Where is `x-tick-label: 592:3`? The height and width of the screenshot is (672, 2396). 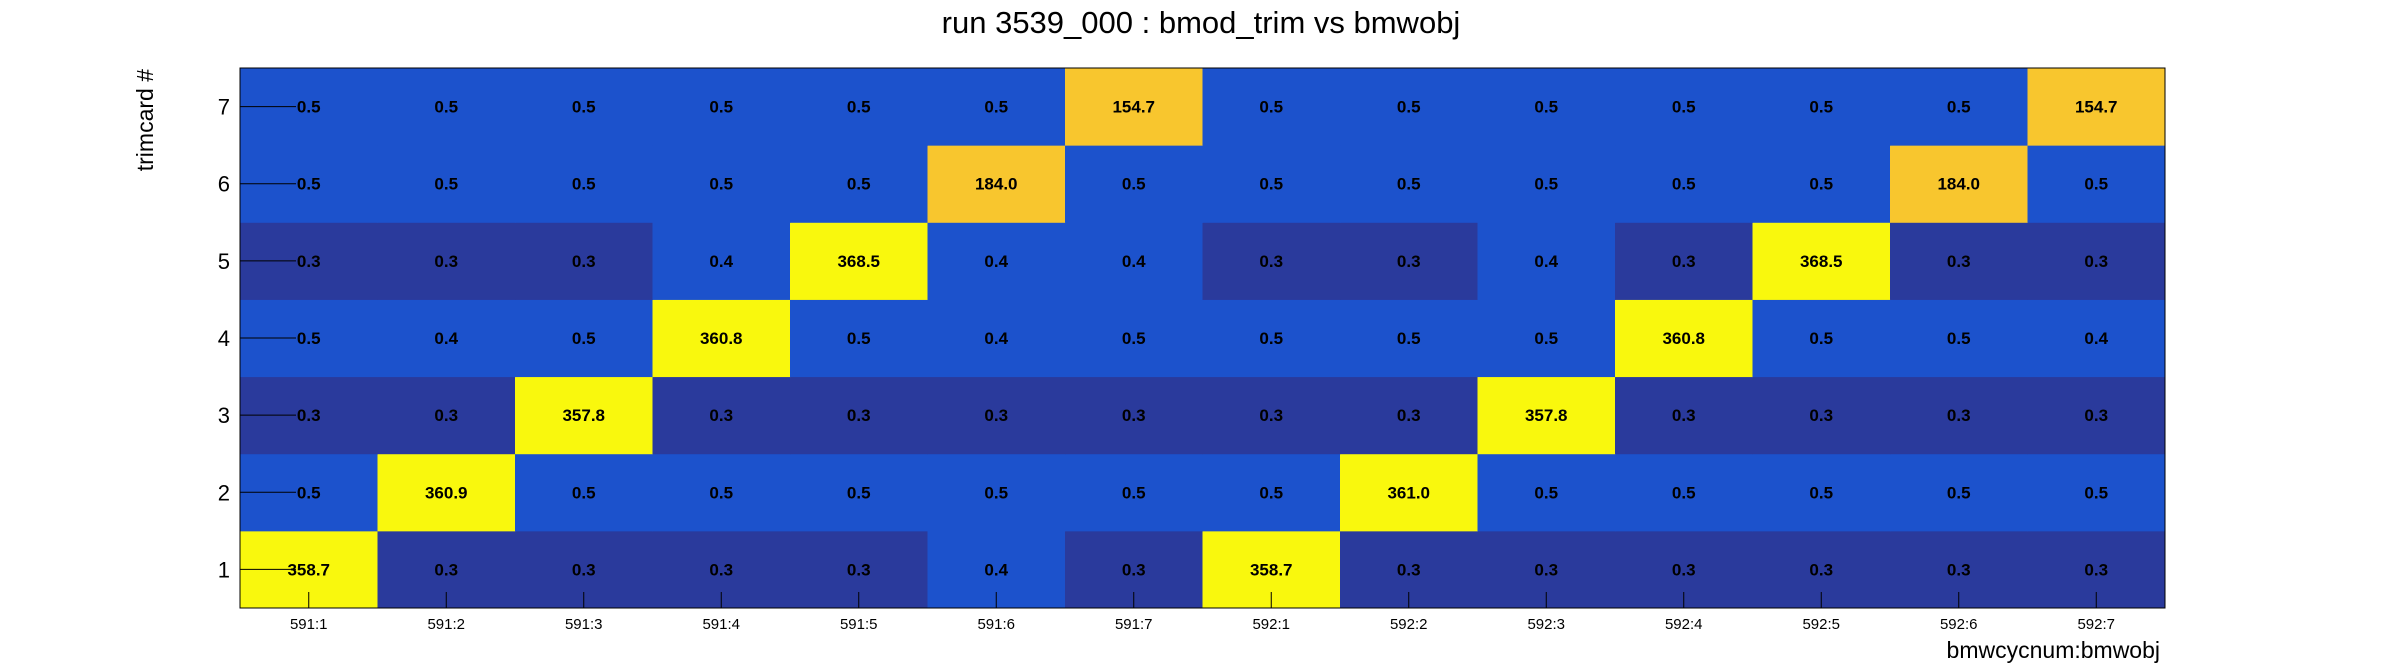
x-tick-label: 592:3 is located at coordinates (1546, 624).